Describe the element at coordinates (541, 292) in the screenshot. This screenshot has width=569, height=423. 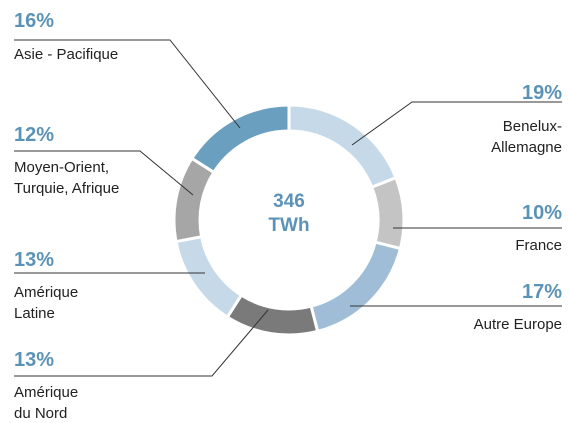
I see `value-label: 17%` at that location.